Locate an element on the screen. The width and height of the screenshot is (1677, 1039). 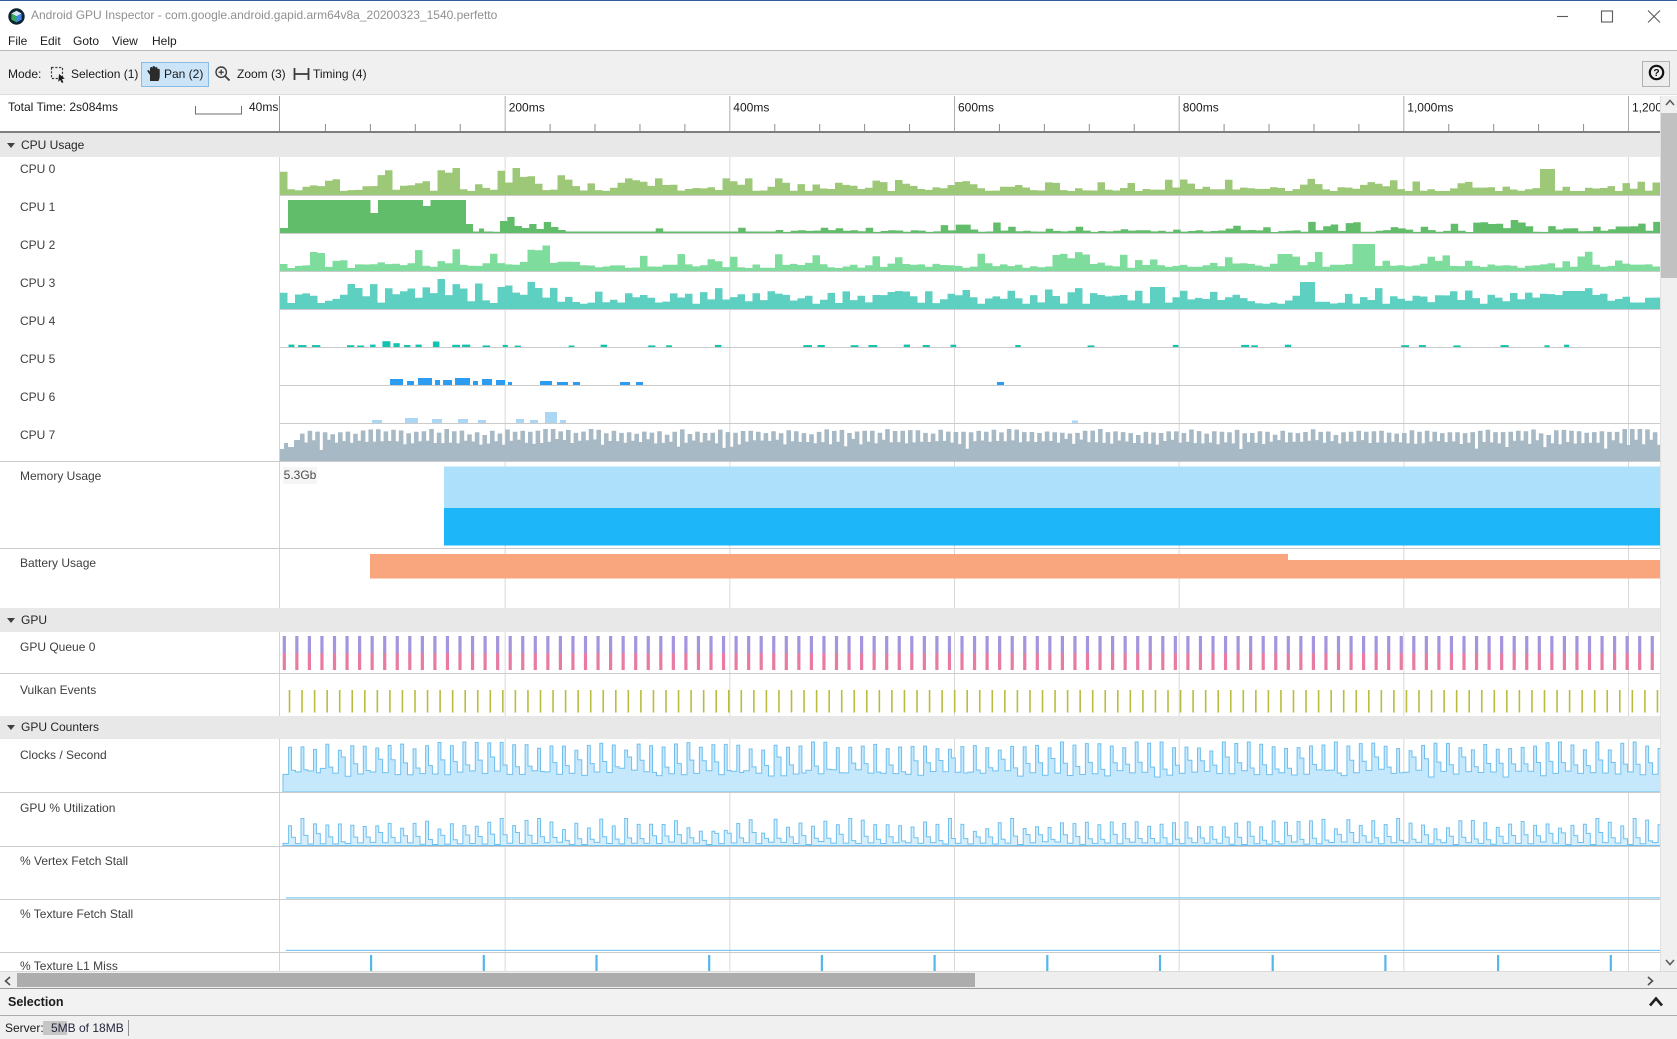
svg-text: 1,200ms is located at coordinates (1646, 108).